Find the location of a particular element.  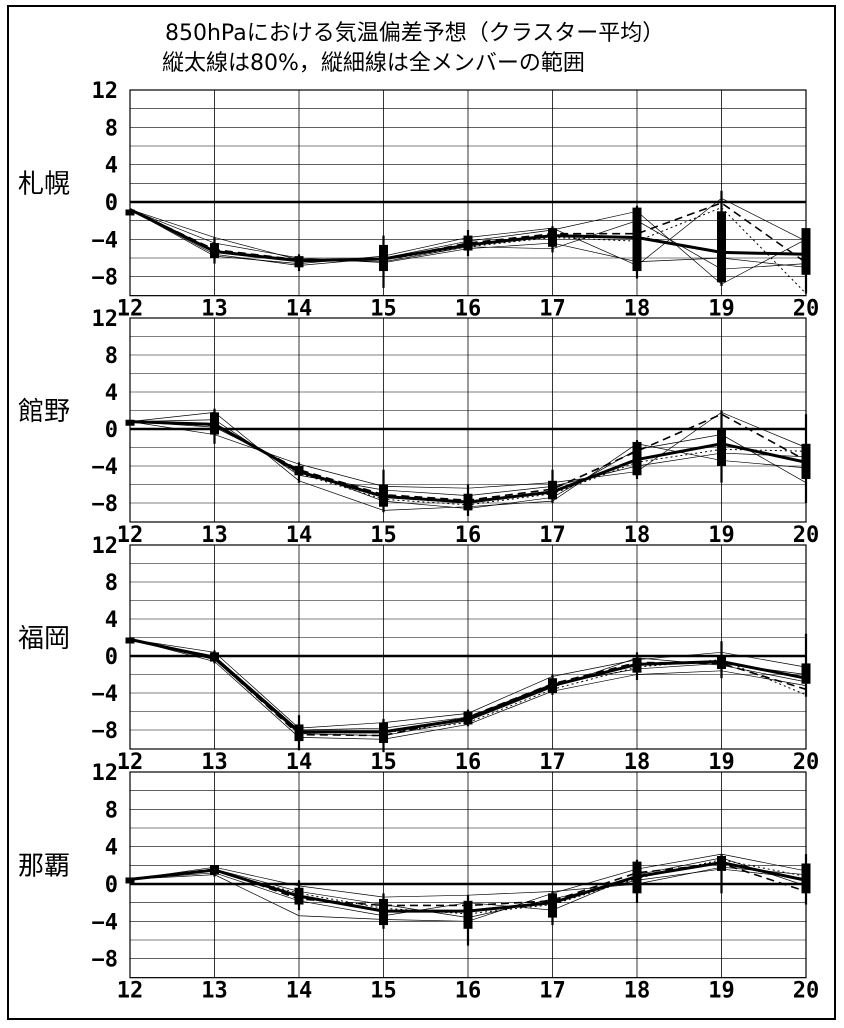

station-label: 札幌 is located at coordinates (44, 185).